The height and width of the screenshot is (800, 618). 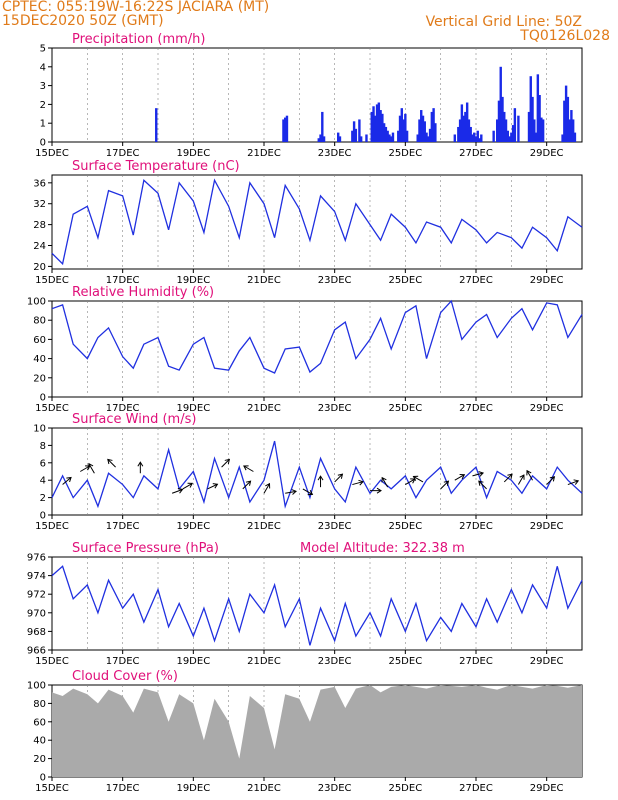 What do you see at coordinates (193, 408) in the screenshot?
I see `rh-xtick-label: 19DEC` at bounding box center [193, 408].